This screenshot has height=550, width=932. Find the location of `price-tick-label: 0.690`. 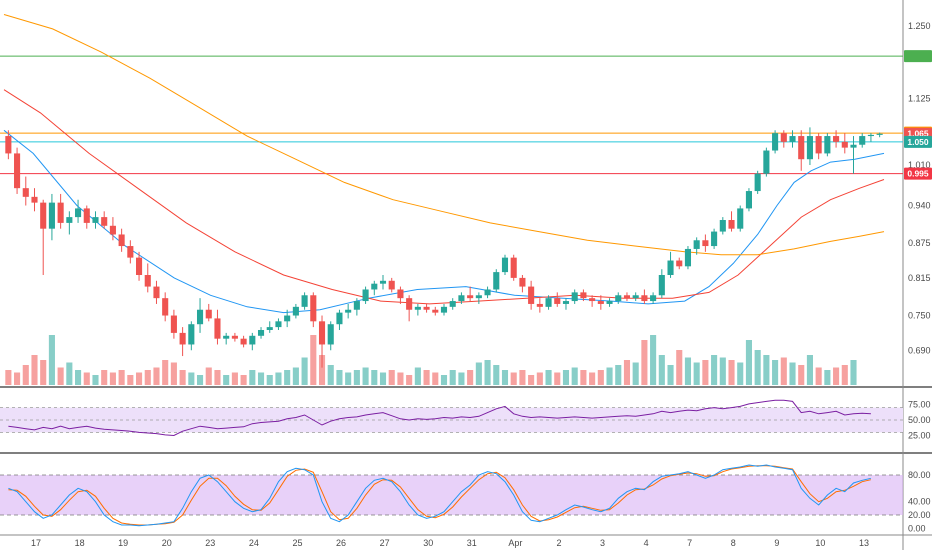

price-tick-label: 0.690 is located at coordinates (919, 350).